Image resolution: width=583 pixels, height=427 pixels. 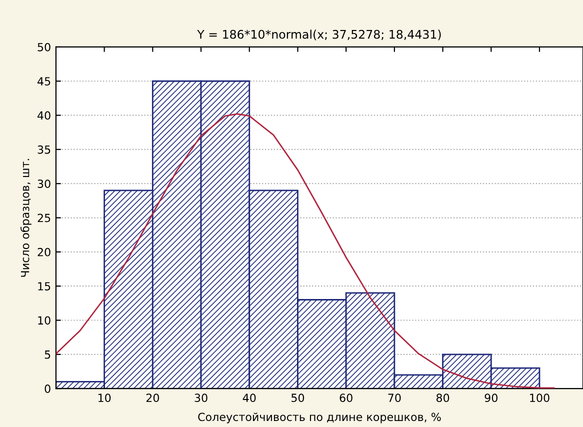 What do you see at coordinates (104, 398) in the screenshot?
I see `x-tick-label: 10` at bounding box center [104, 398].